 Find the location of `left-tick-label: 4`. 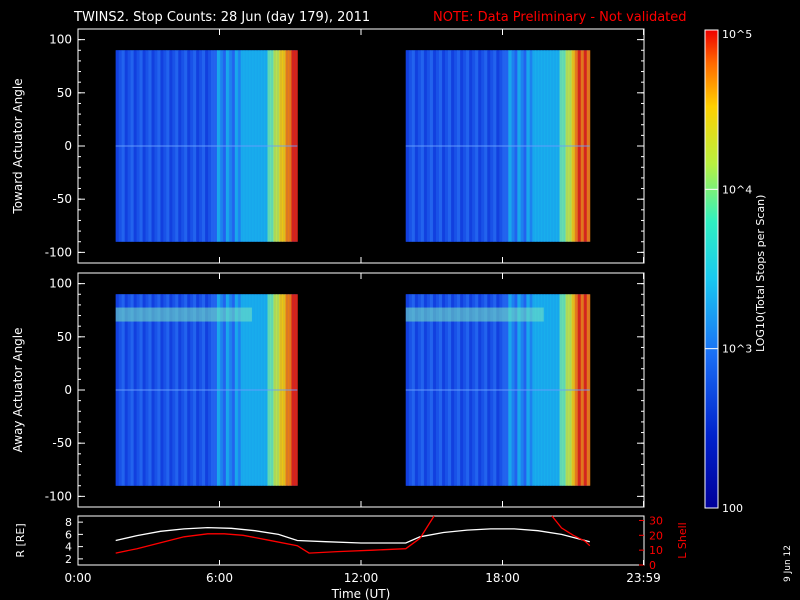

left-tick-label: 4 is located at coordinates (68, 547).